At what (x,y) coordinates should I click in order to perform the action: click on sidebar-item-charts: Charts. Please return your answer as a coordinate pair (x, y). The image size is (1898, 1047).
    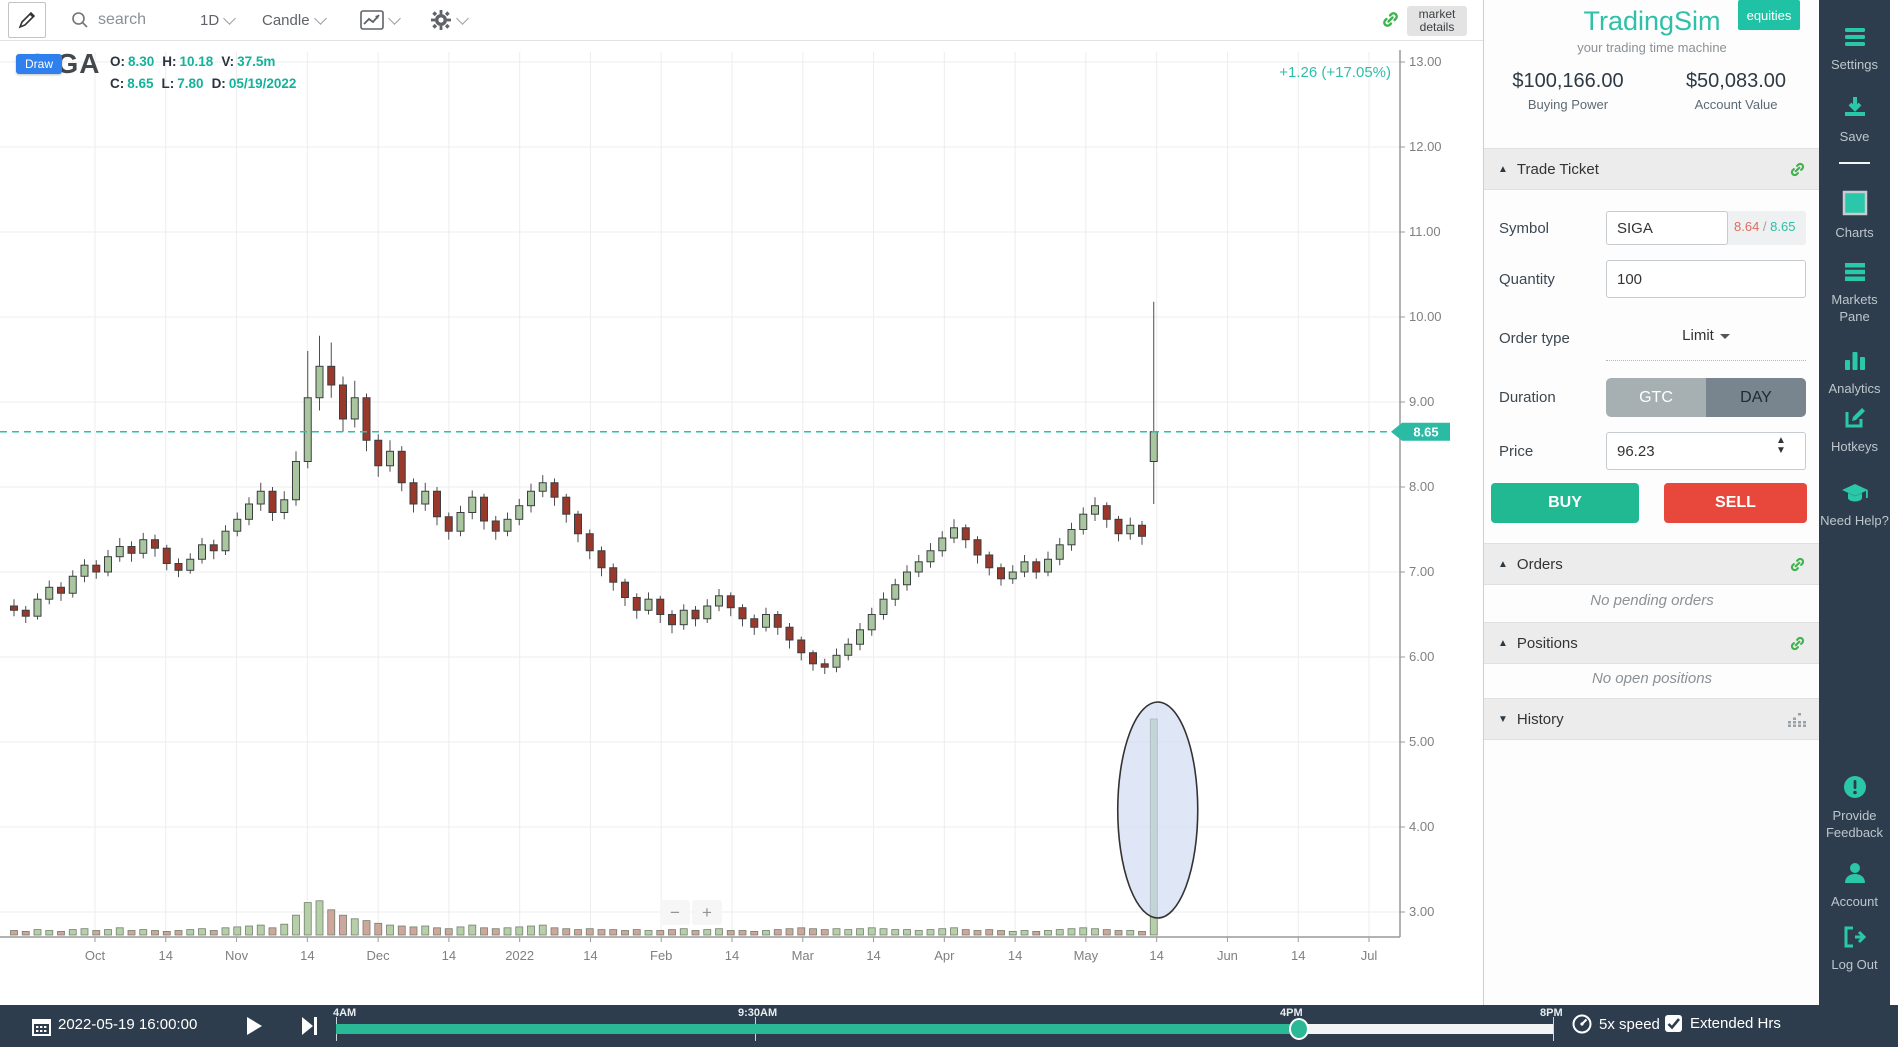
    Looking at the image, I should click on (1854, 215).